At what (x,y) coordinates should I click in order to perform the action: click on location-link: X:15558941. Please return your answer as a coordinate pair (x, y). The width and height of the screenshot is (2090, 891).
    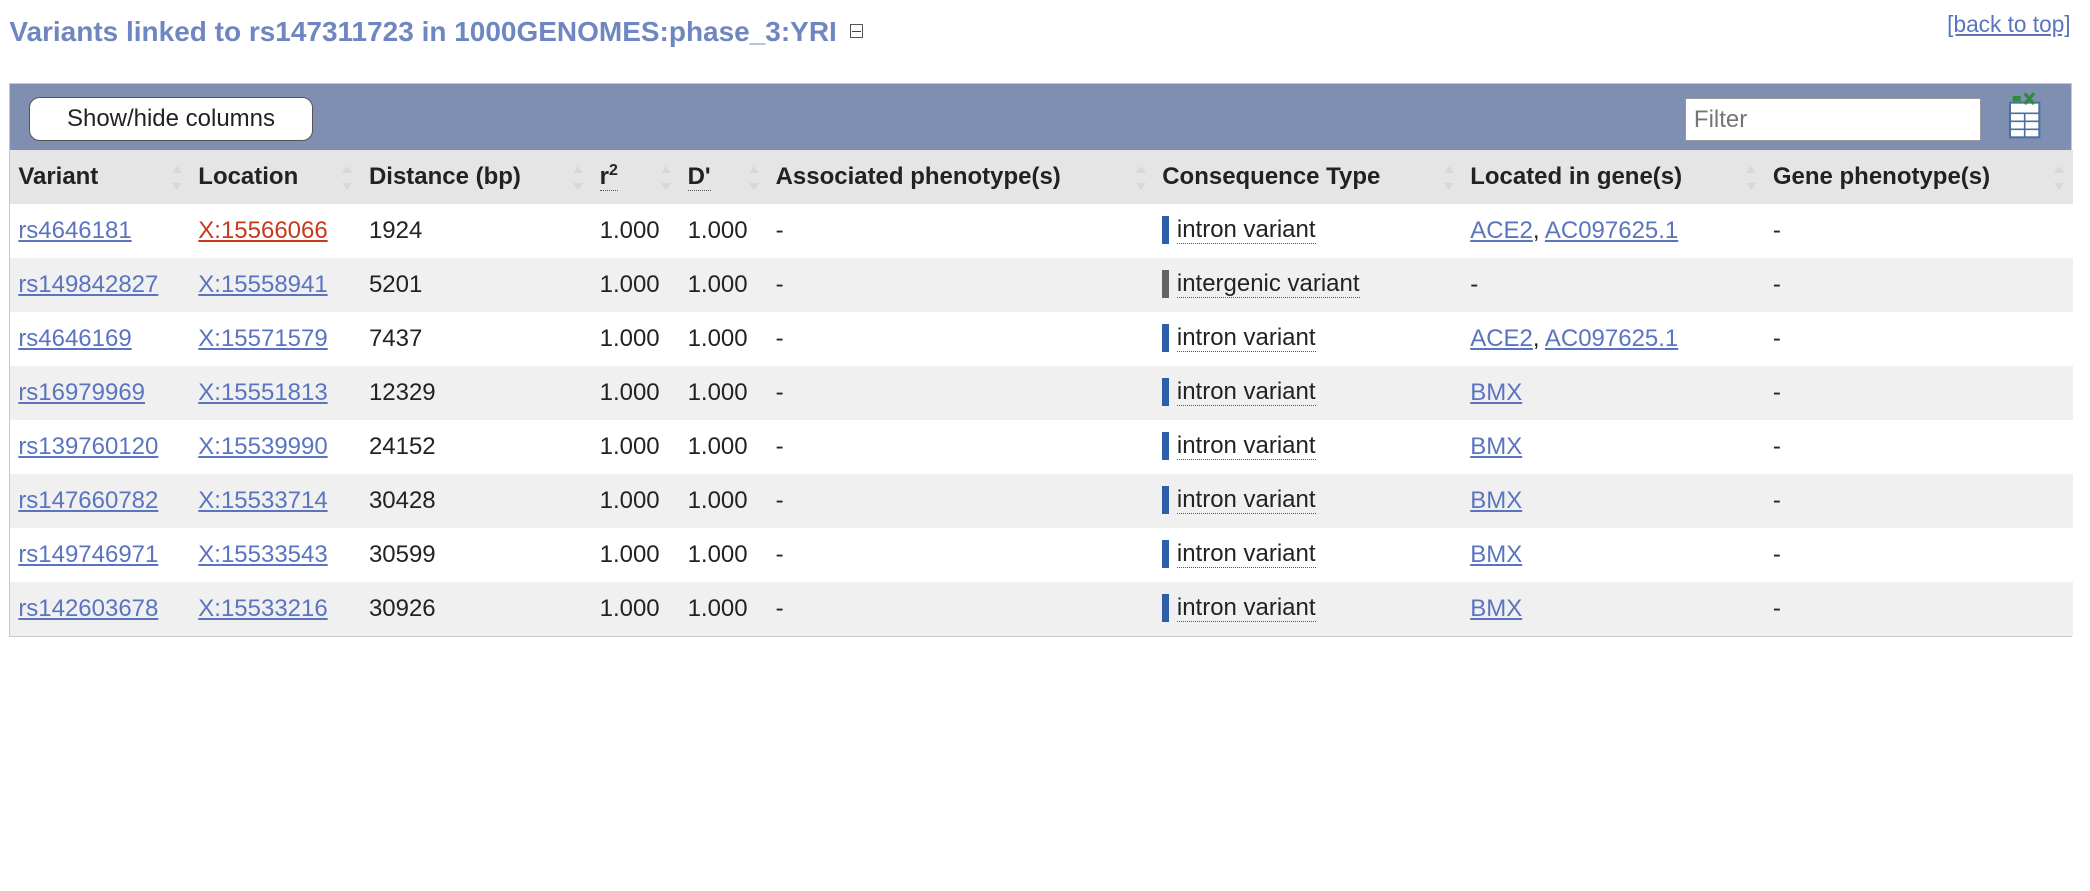
    Looking at the image, I should click on (263, 284).